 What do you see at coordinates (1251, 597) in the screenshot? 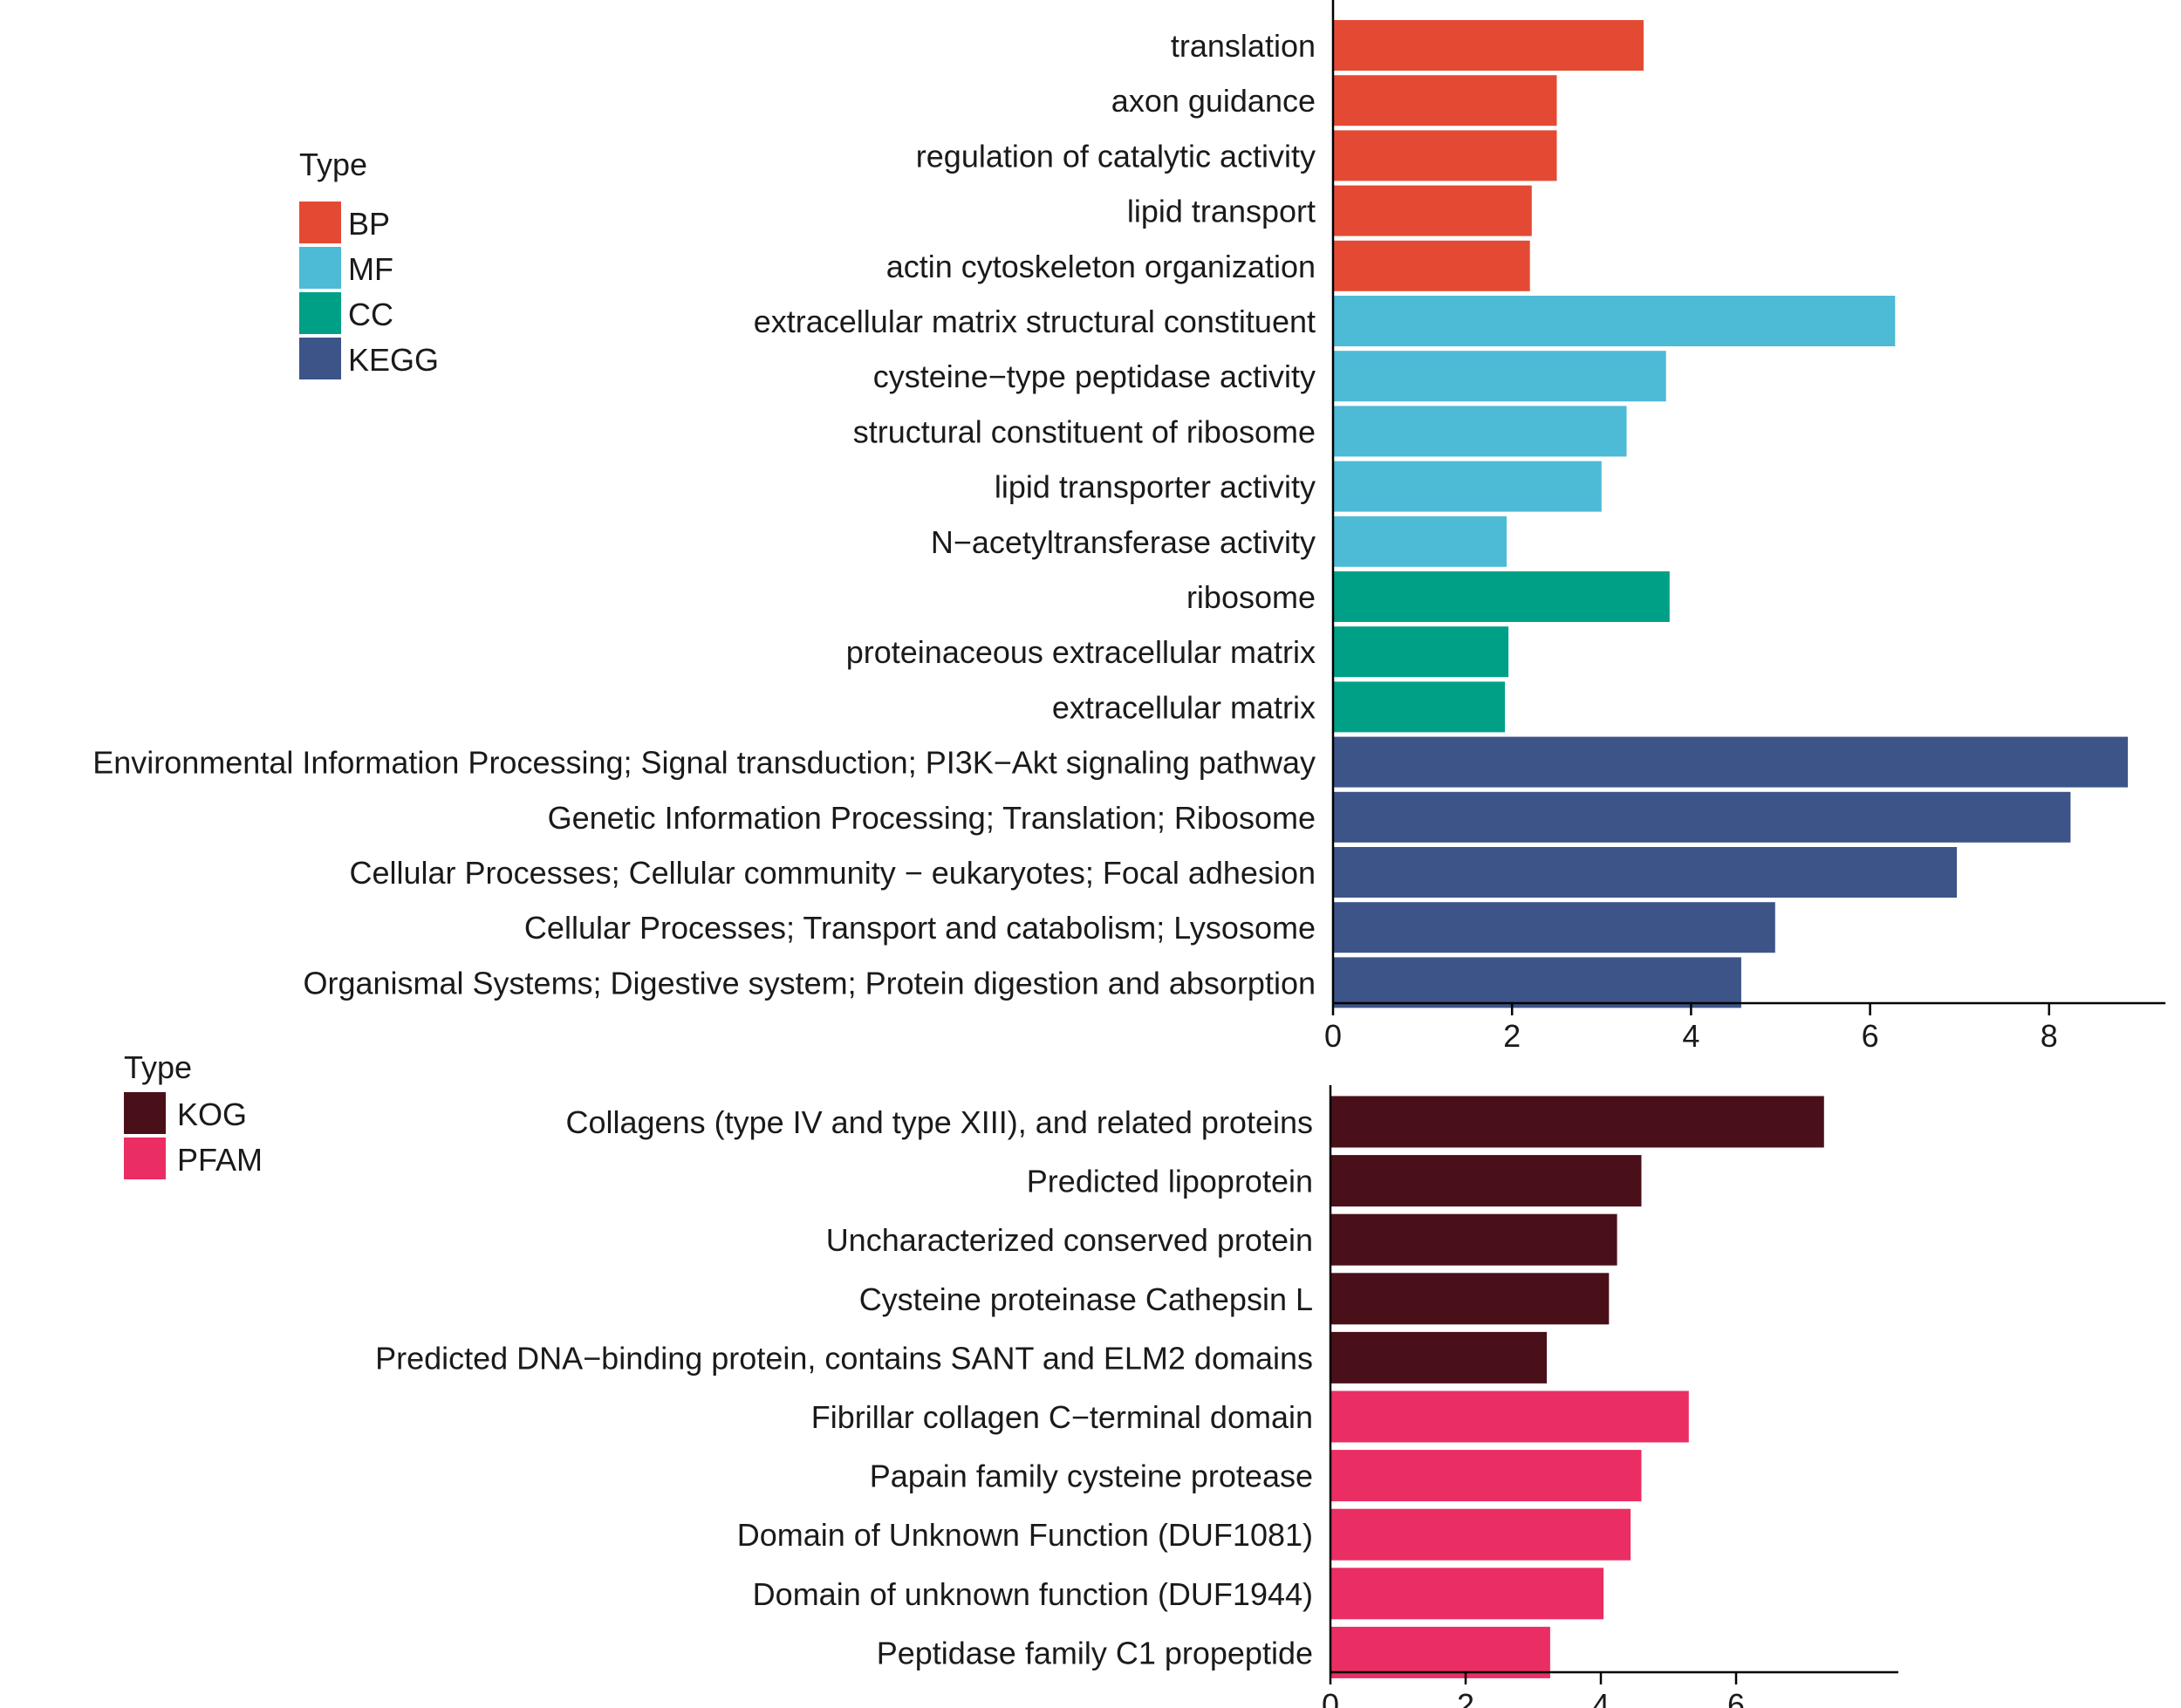
I see `category-label: ribosome` at bounding box center [1251, 597].